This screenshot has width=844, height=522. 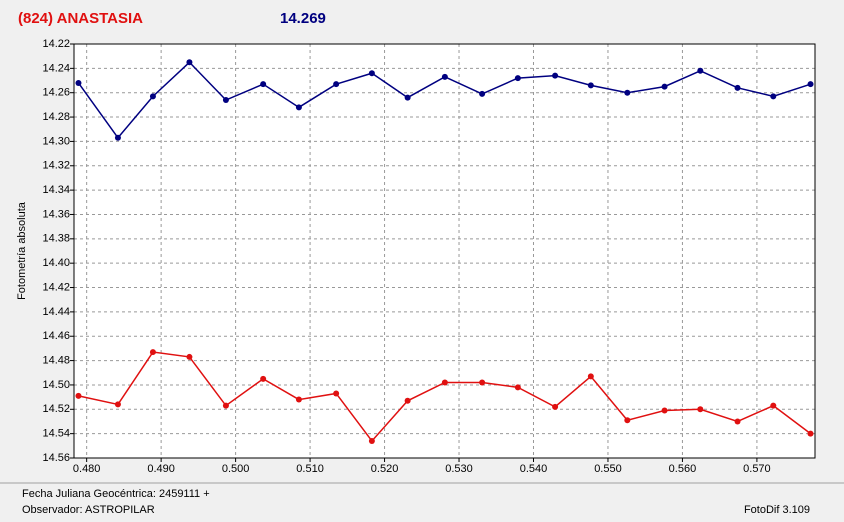 What do you see at coordinates (56, 239) in the screenshot?
I see `y-tick-label: 14.38` at bounding box center [56, 239].